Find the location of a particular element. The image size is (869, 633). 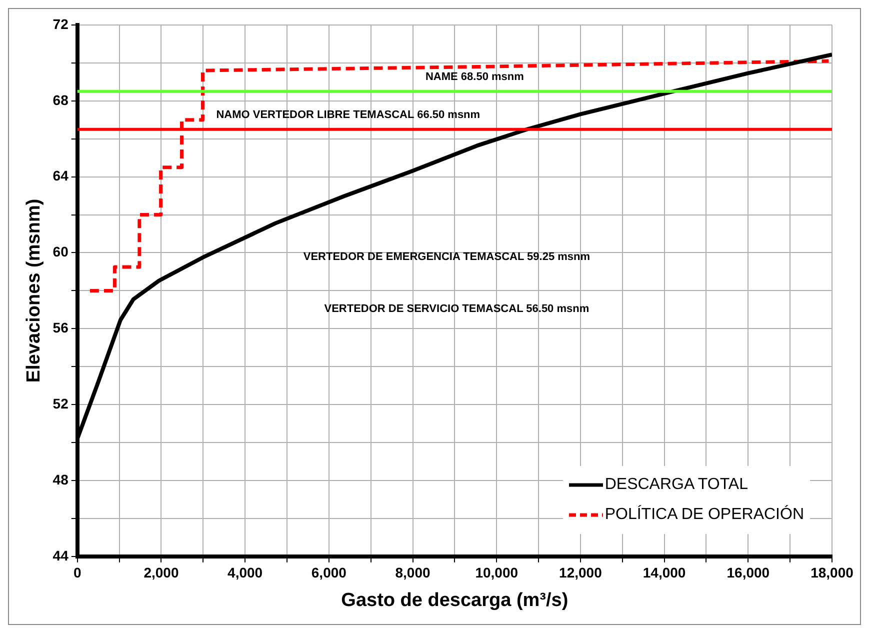

y-tick-label: 52 is located at coordinates (60, 403).